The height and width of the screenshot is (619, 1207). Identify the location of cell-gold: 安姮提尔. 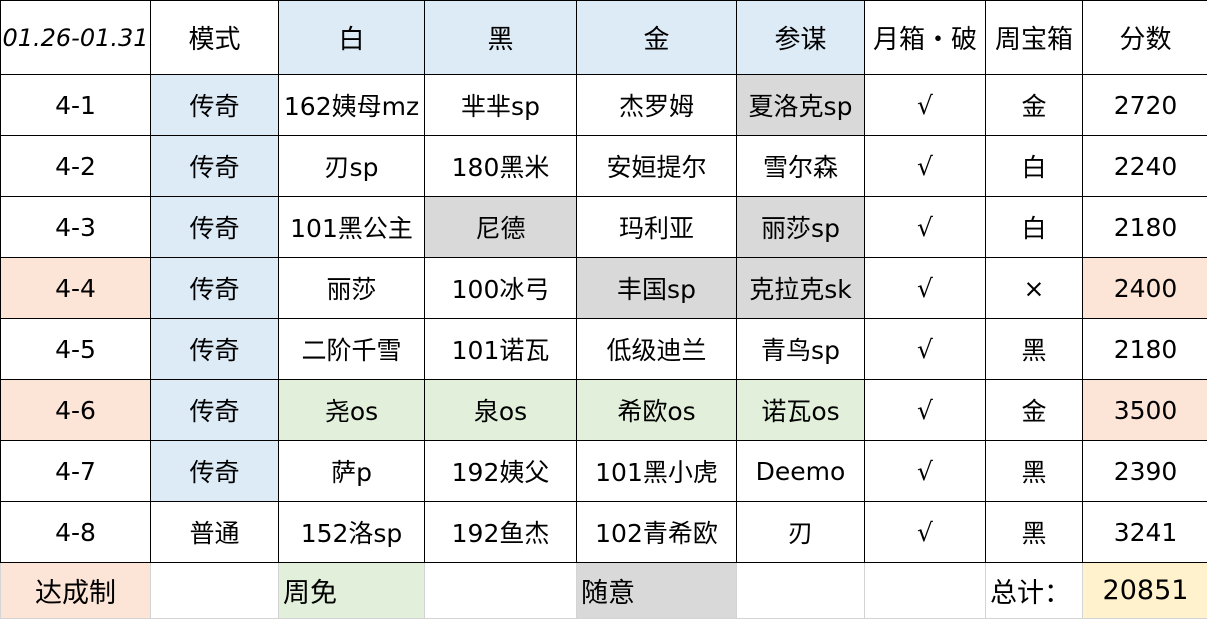
(657, 166).